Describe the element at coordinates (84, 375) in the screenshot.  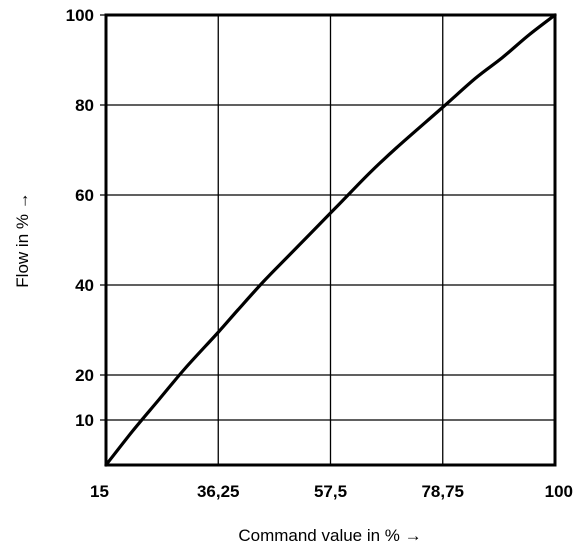
I see `y-tick-label: 20` at that location.